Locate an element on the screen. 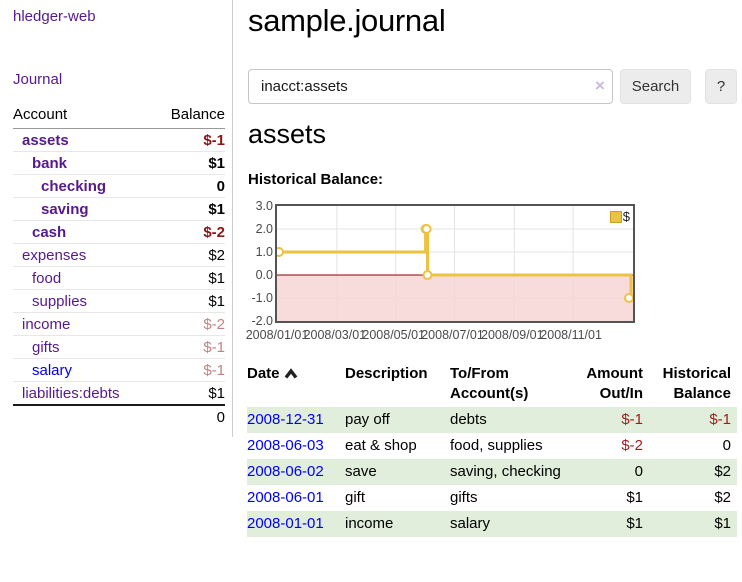 This screenshot has height=582, width=742. transaction-balance: $1 is located at coordinates (722, 523).